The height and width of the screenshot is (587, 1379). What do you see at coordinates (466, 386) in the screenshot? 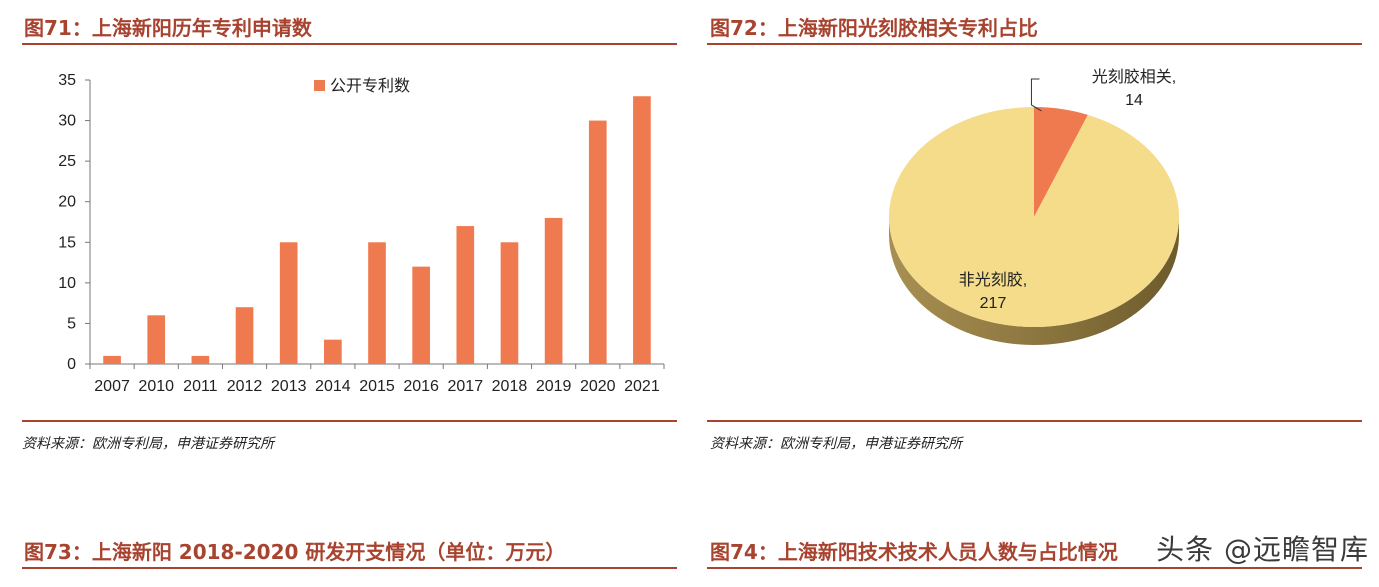
I see `x-tick-label: 2017` at bounding box center [466, 386].